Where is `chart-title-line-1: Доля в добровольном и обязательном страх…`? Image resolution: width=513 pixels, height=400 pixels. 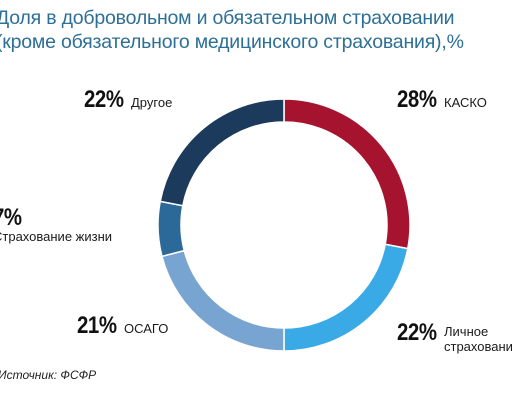
chart-title-line-1: Доля в добровольном и обязательном страх… is located at coordinates (227, 18).